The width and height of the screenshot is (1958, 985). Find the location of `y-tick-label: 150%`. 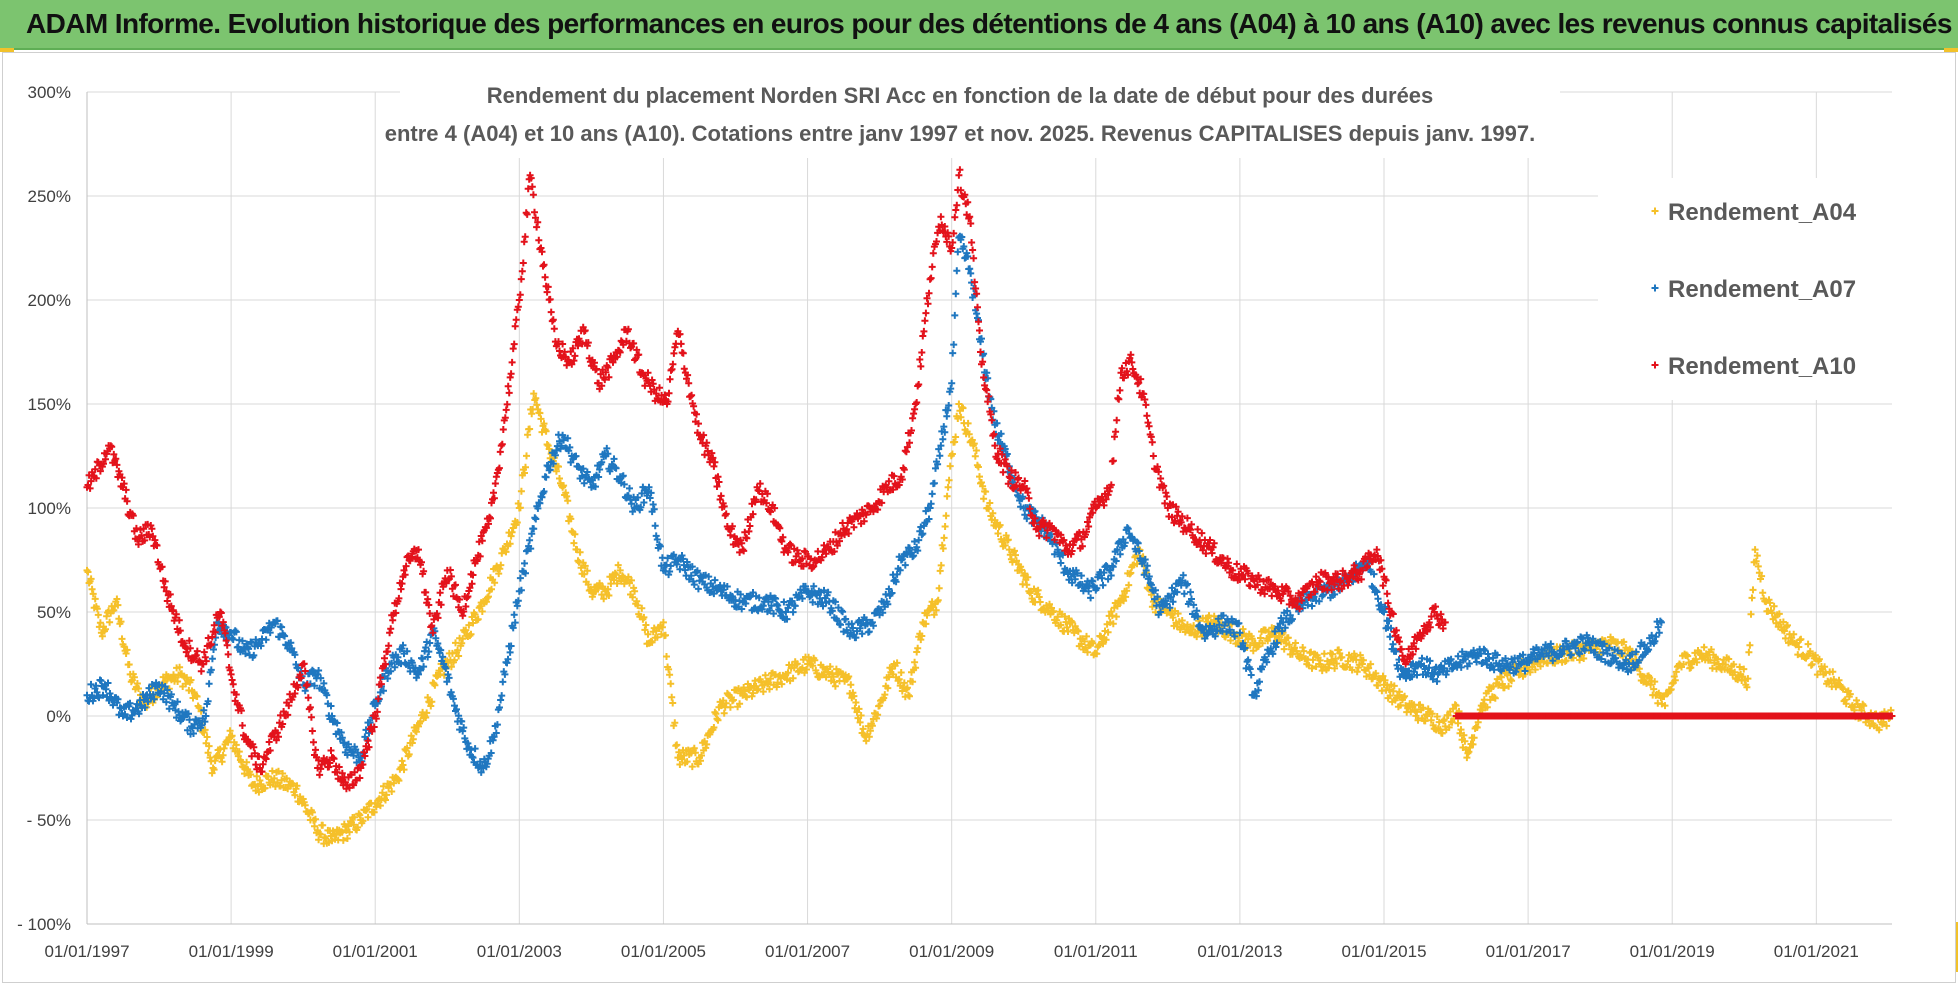

y-tick-label: 150% is located at coordinates (49, 404).